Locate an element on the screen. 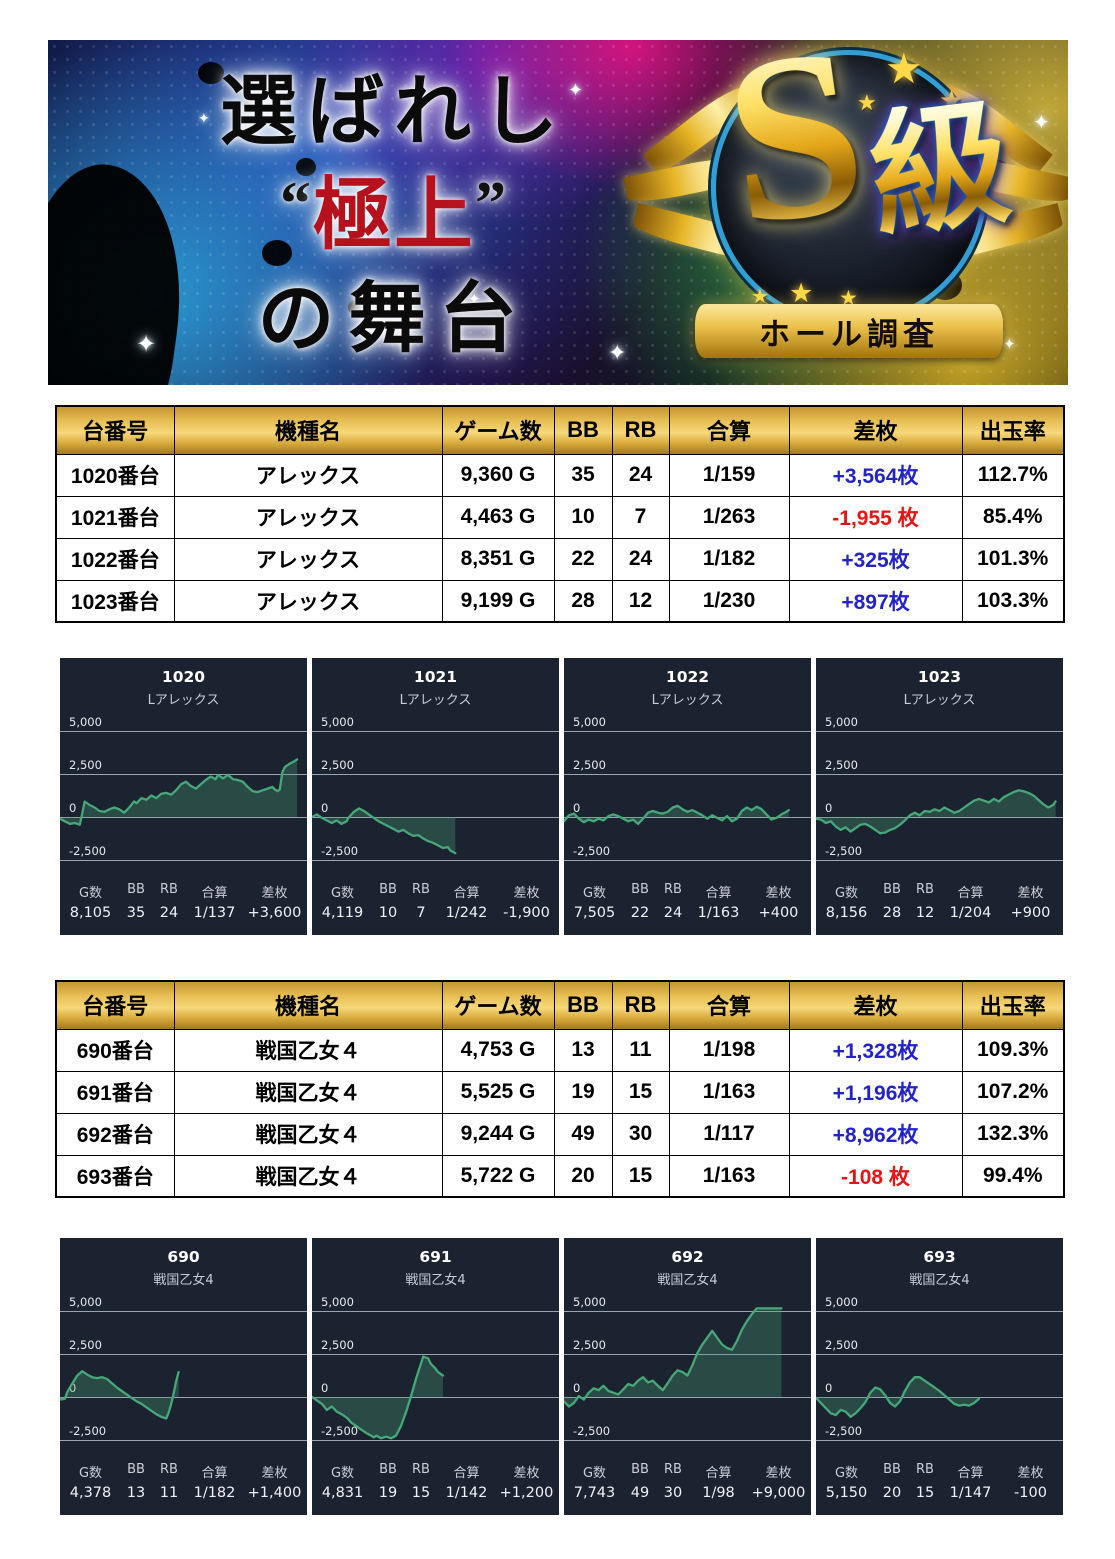 Image resolution: width=1115 pixels, height=1559 pixels. stat-header: 差枚 is located at coordinates (778, 1473).